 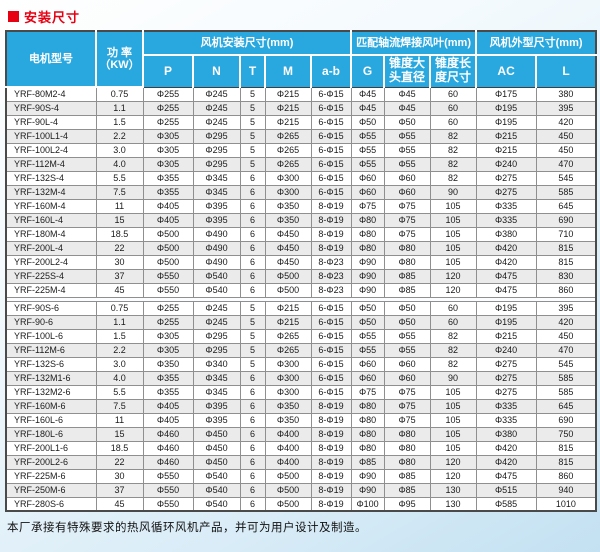 I want to click on value-cell: Φ335, so click(x=506, y=206).